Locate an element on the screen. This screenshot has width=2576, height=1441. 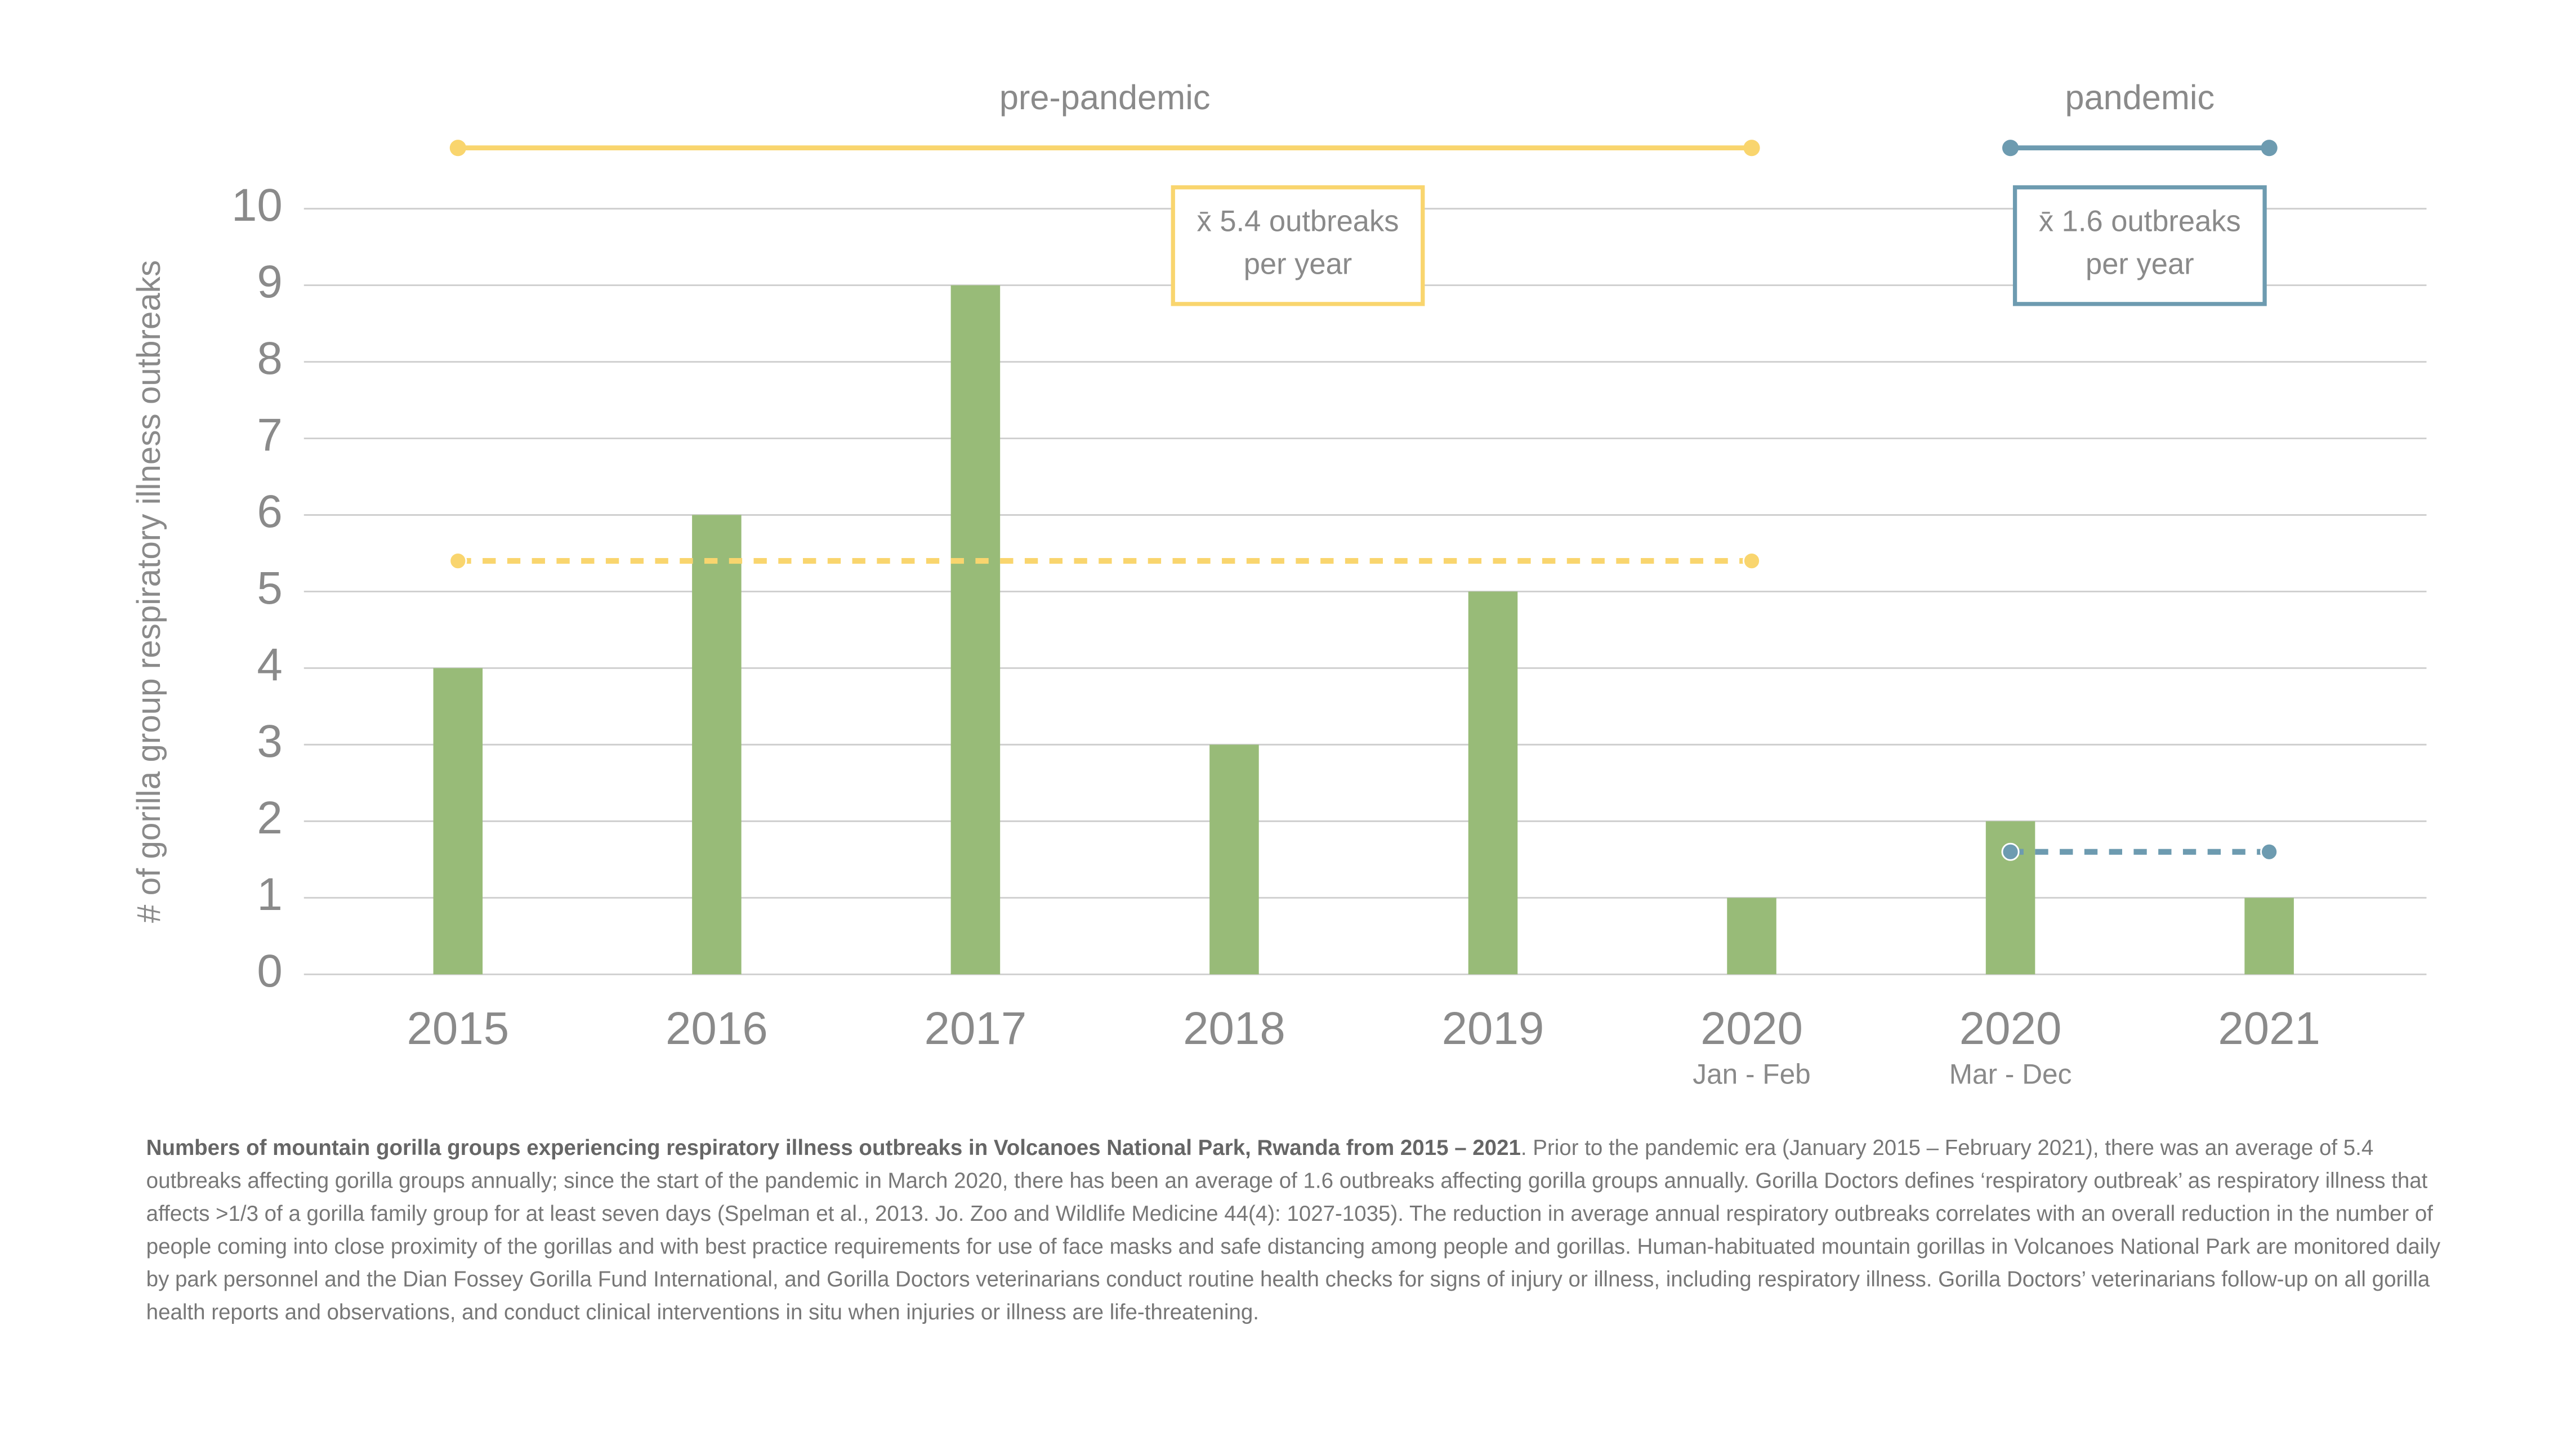
x-tick-label: 2016 is located at coordinates (717, 1028).